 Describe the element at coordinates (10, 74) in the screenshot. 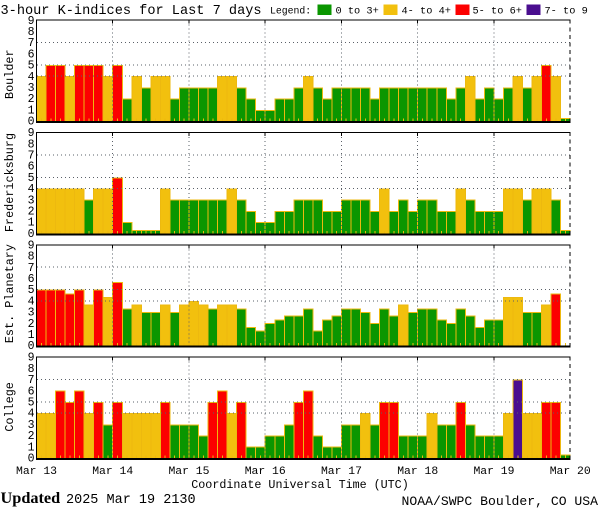

I see `svg-text: Boulder` at that location.